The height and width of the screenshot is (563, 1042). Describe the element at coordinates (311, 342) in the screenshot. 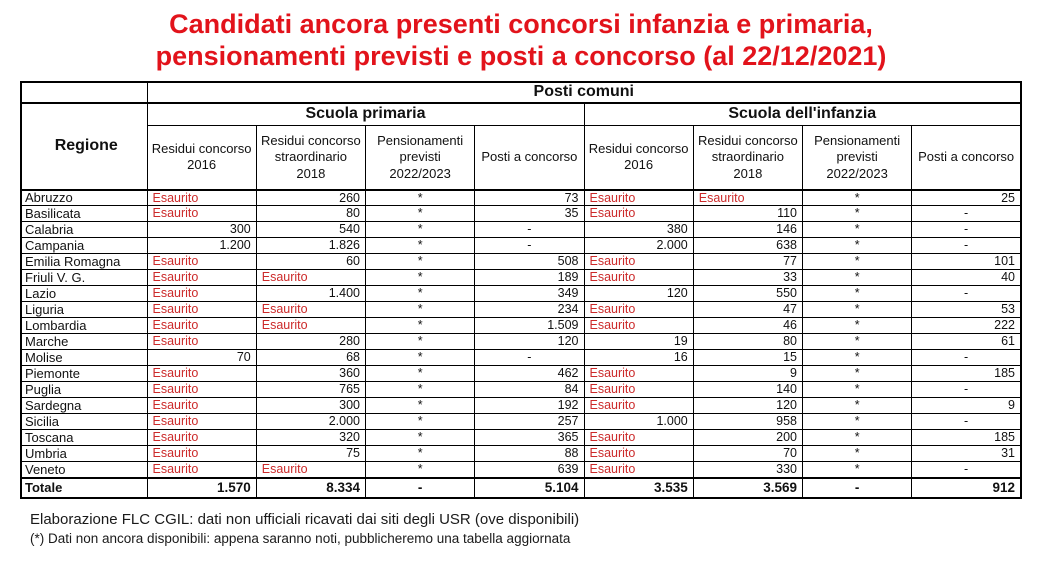

I see `cell: 280` at that location.